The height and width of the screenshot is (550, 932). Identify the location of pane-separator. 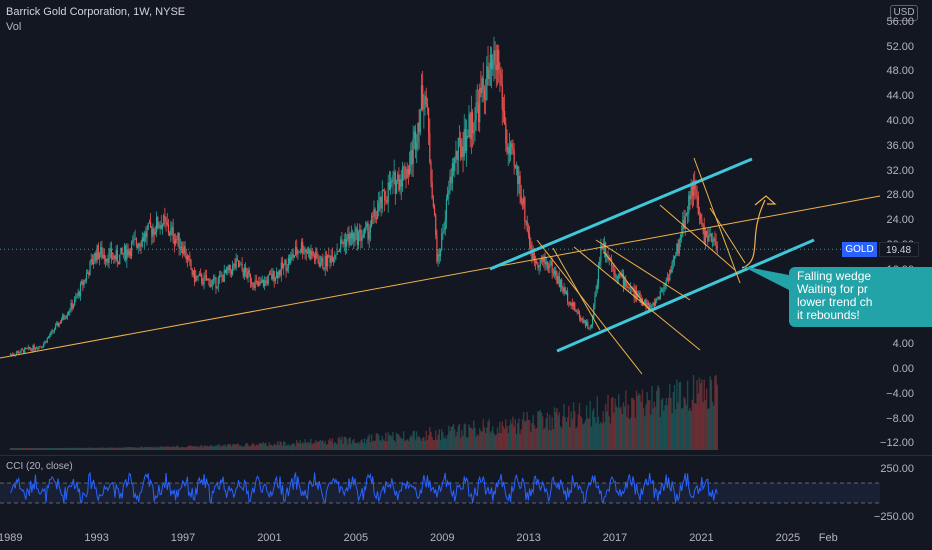
(466, 455).